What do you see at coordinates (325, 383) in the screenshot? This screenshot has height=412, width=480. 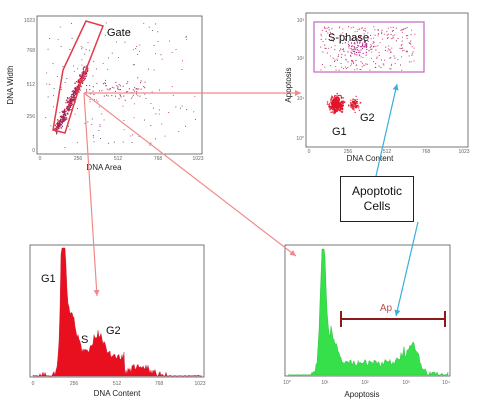 I see `x-tick: 10¹` at bounding box center [325, 383].